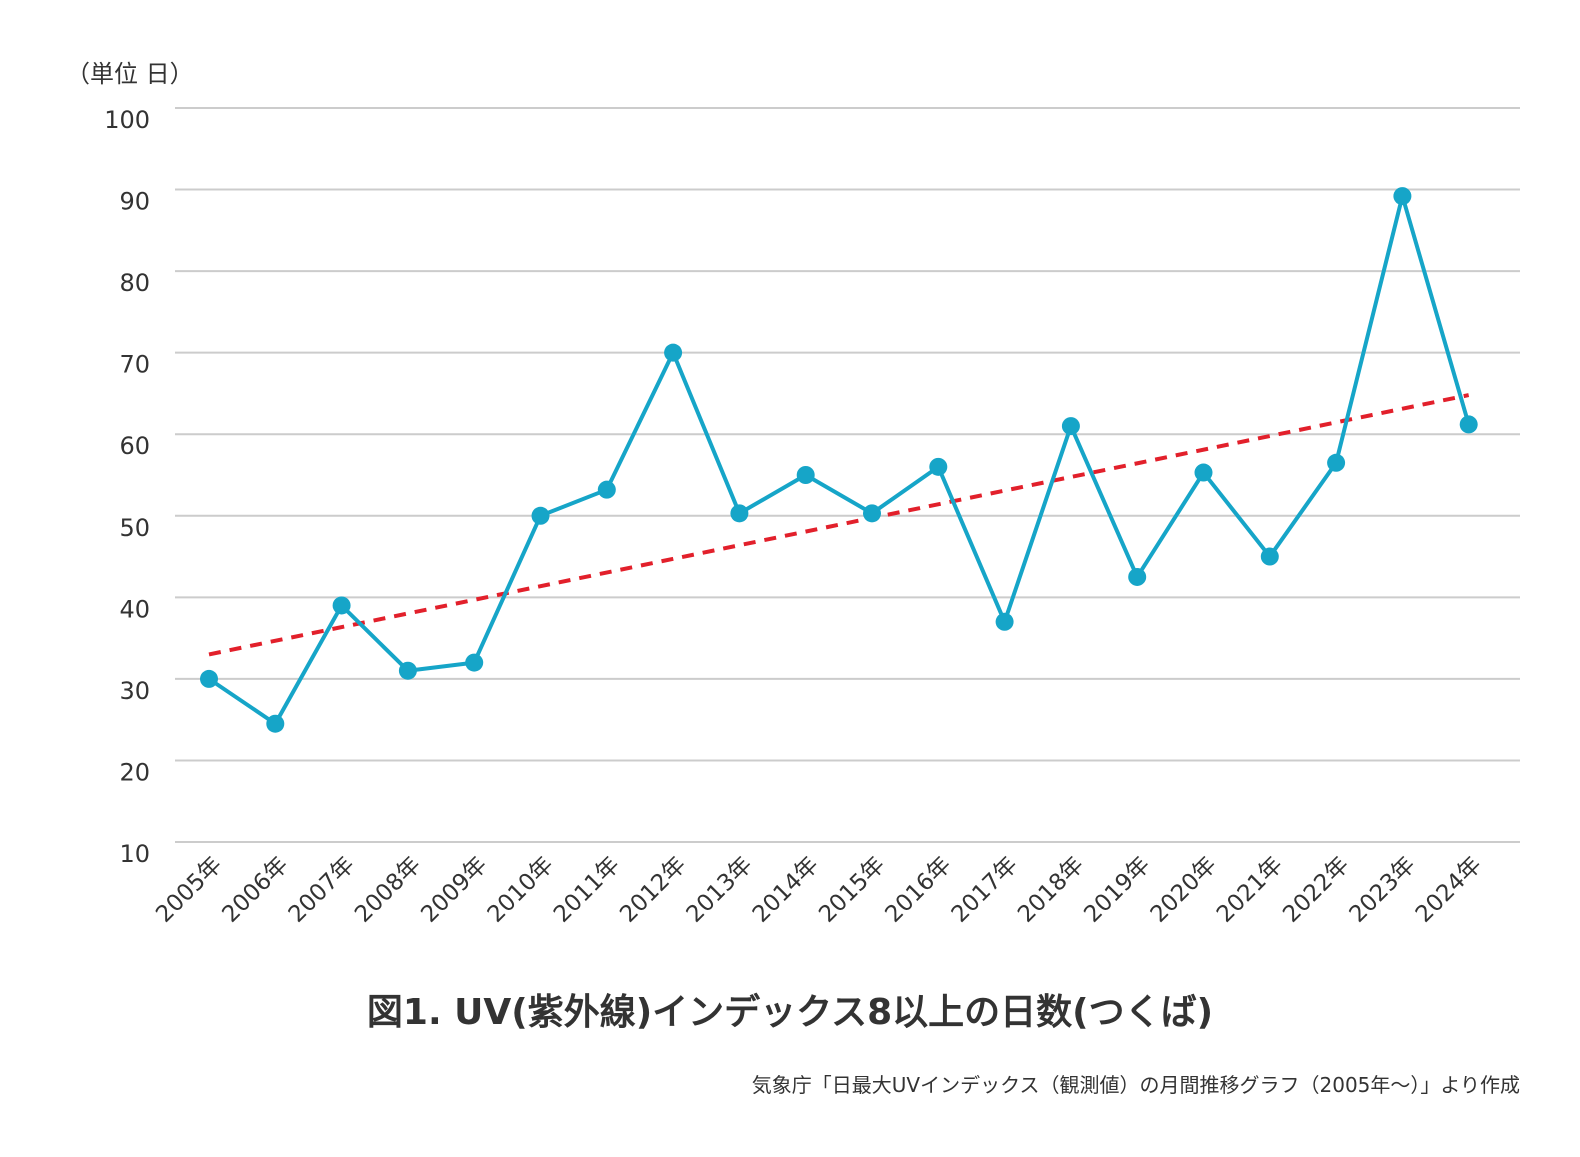 This screenshot has height=1157, width=1580. Describe the element at coordinates (720, 890) in the screenshot. I see `x-tick-label: 2013年` at that location.